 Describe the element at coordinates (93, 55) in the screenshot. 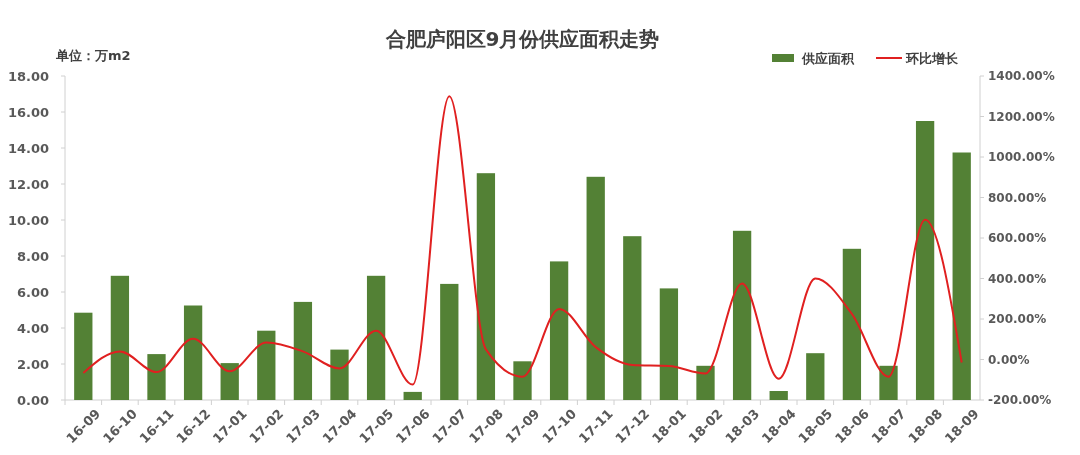

I see `y-axis-title: 单位：万m2` at that location.